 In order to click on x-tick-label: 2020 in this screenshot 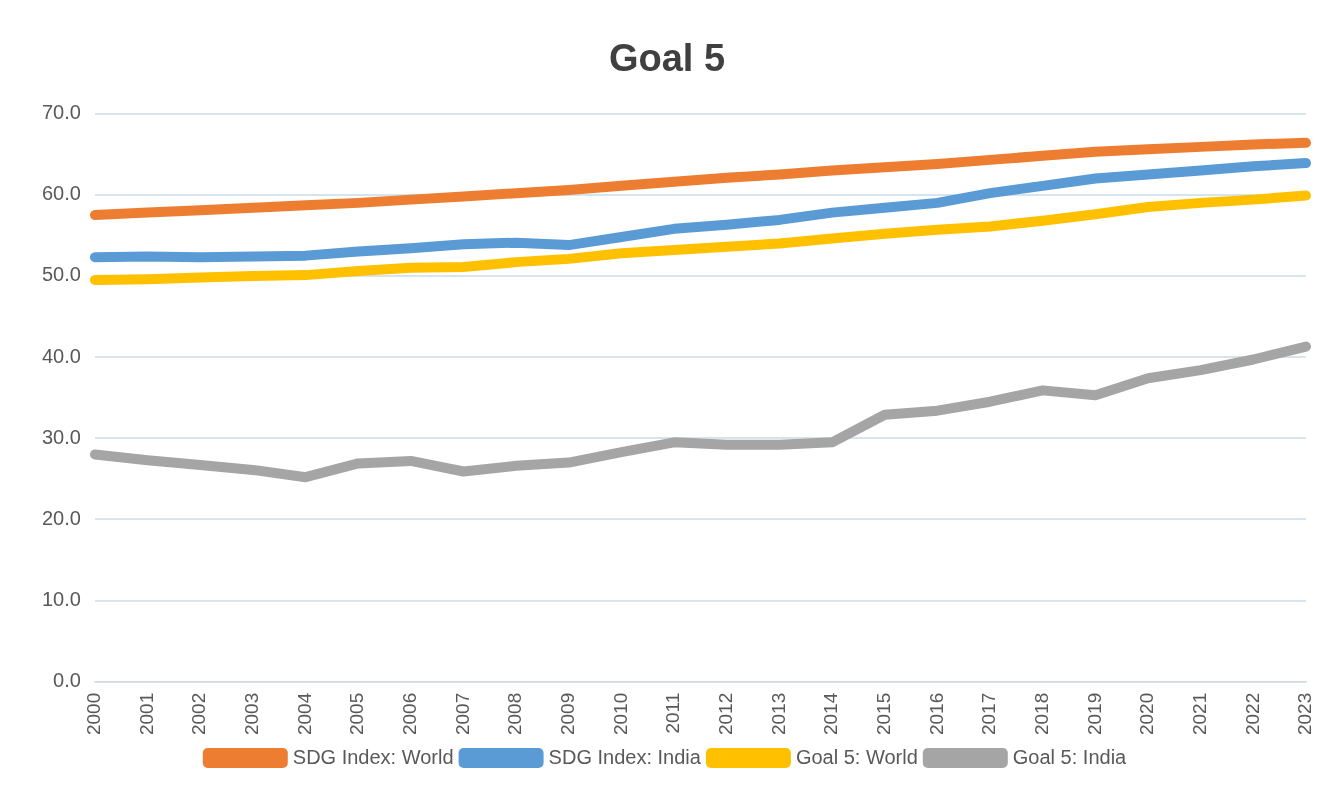, I will do `click(1147, 714)`.